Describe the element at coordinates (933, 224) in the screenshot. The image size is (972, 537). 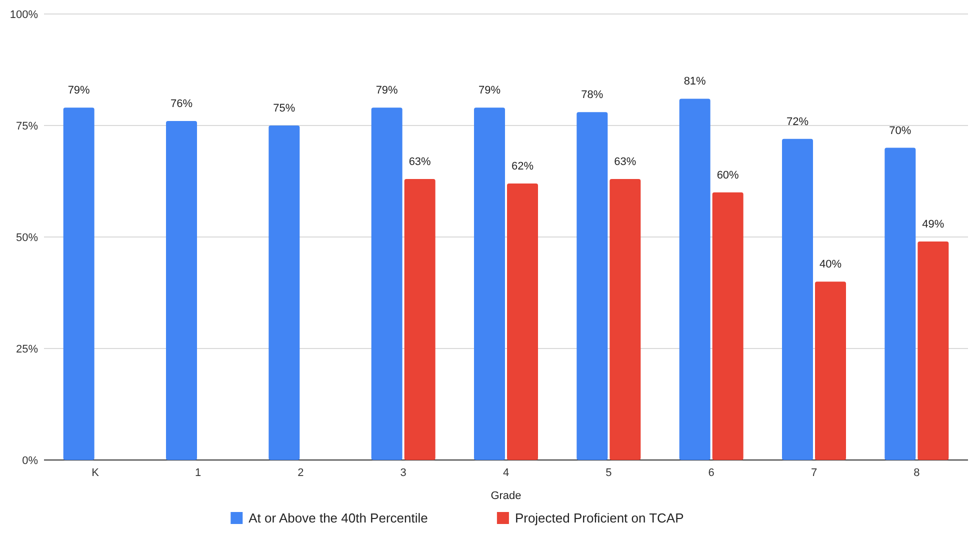
I see `data-label: 49%` at that location.